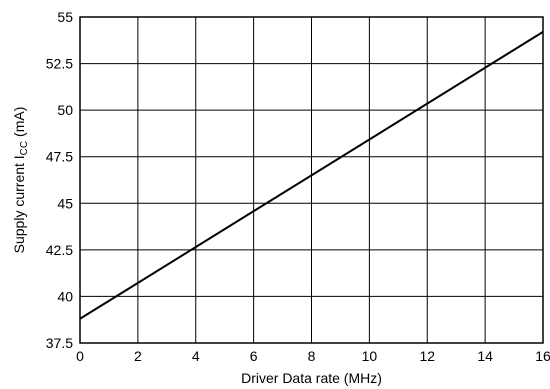 This screenshot has height=389, width=550. What do you see at coordinates (59, 343) in the screenshot?
I see `y-tick-label: 37.5` at bounding box center [59, 343].